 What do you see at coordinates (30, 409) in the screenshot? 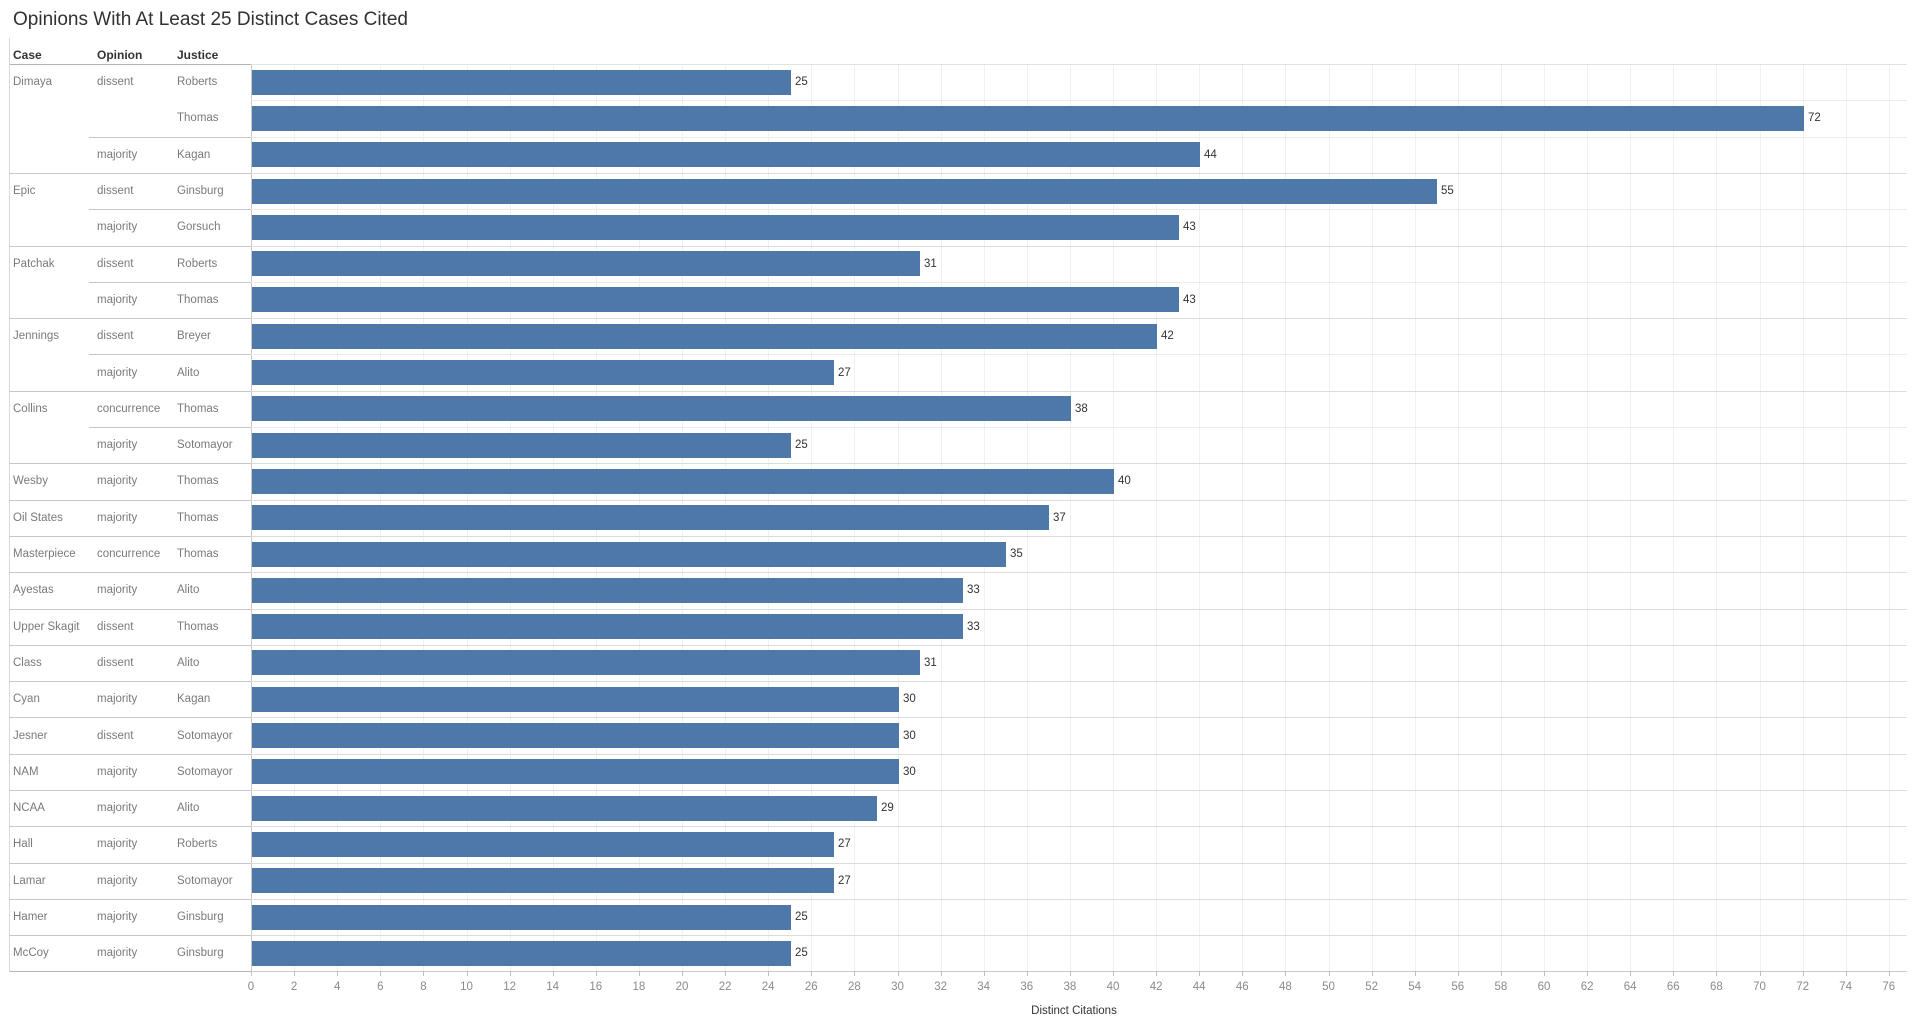
I see `row-case-label: Collins` at bounding box center [30, 409].